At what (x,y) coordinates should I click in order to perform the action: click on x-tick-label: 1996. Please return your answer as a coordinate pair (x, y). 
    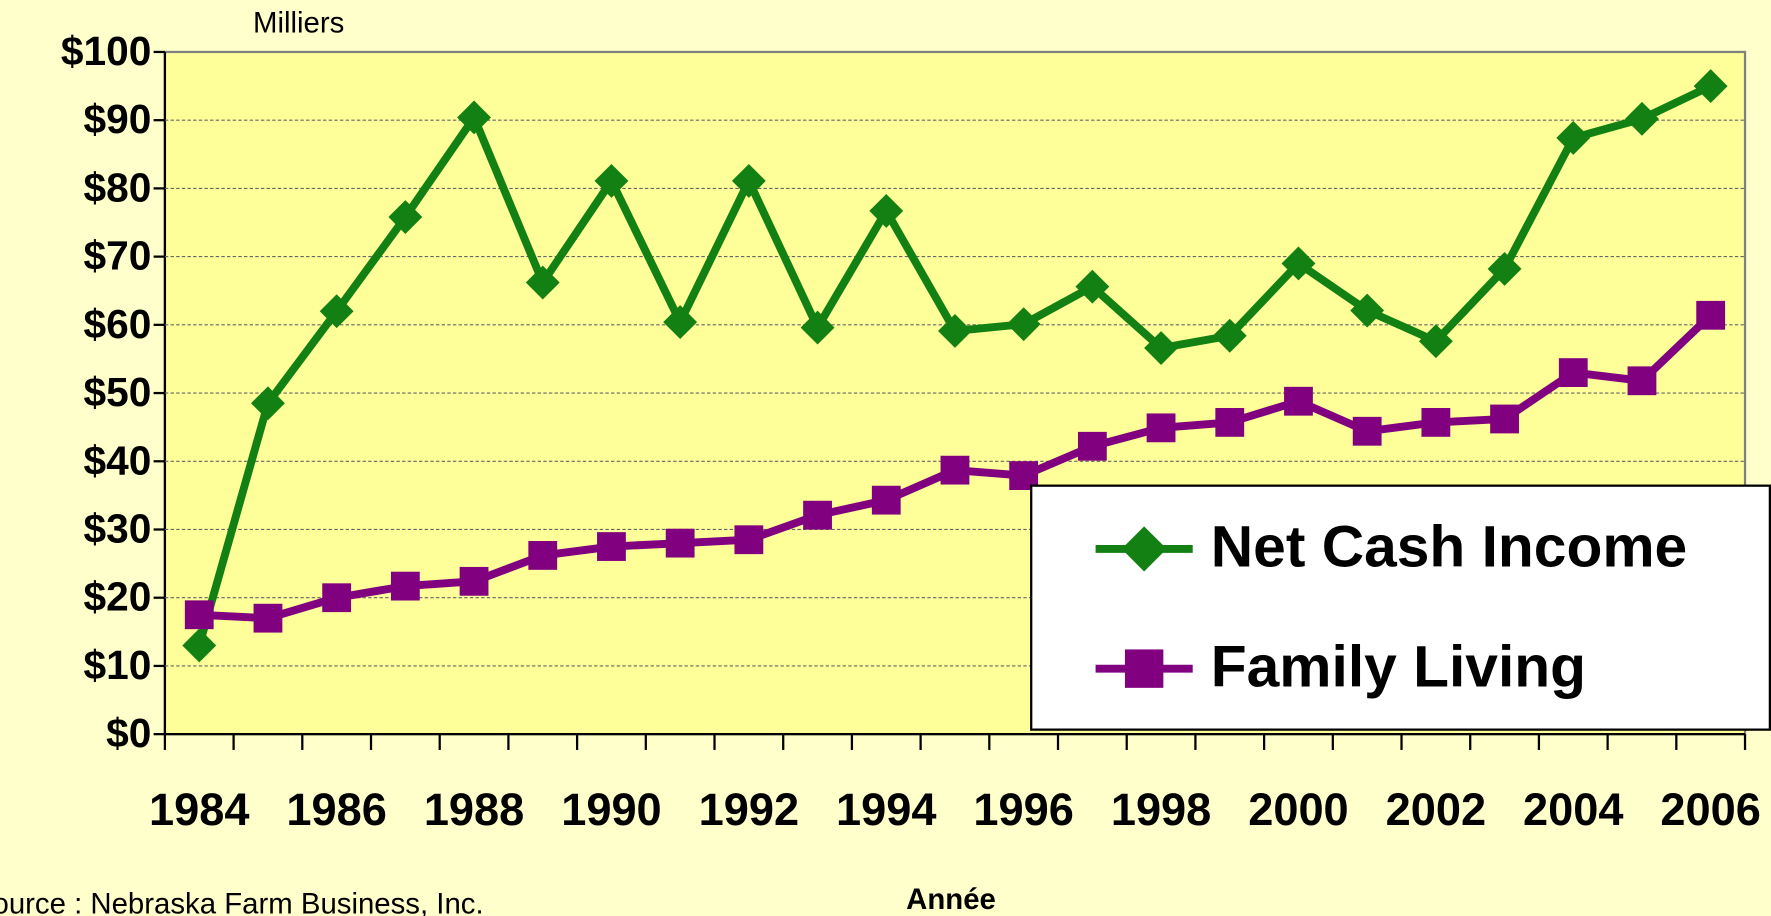
    Looking at the image, I should click on (1023, 809).